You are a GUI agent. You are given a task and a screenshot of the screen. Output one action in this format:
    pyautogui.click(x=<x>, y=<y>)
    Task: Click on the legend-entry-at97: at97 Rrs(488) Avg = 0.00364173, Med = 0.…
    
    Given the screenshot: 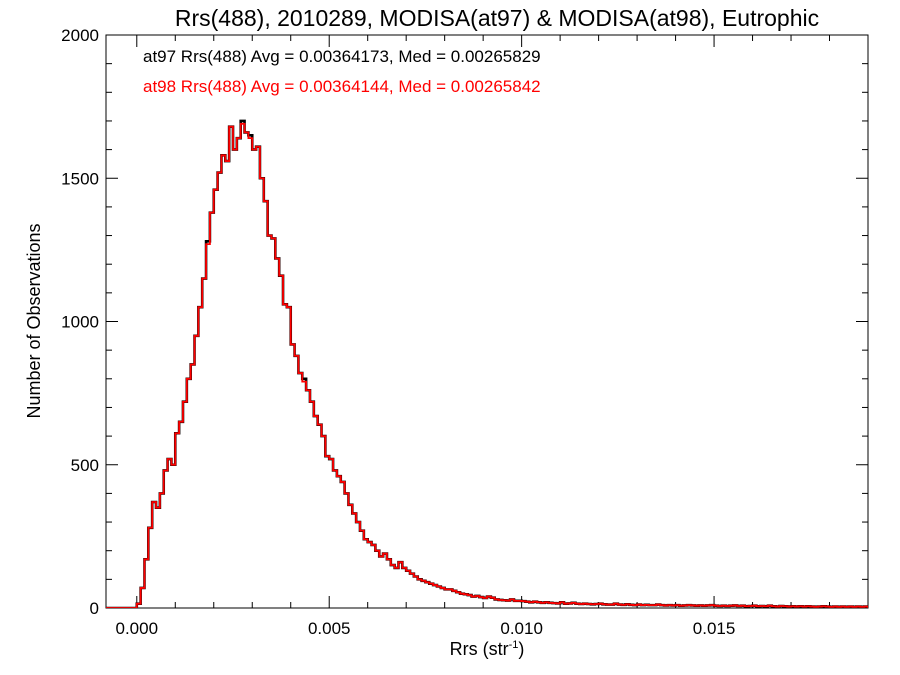 What is the action you would take?
    pyautogui.click(x=342, y=56)
    